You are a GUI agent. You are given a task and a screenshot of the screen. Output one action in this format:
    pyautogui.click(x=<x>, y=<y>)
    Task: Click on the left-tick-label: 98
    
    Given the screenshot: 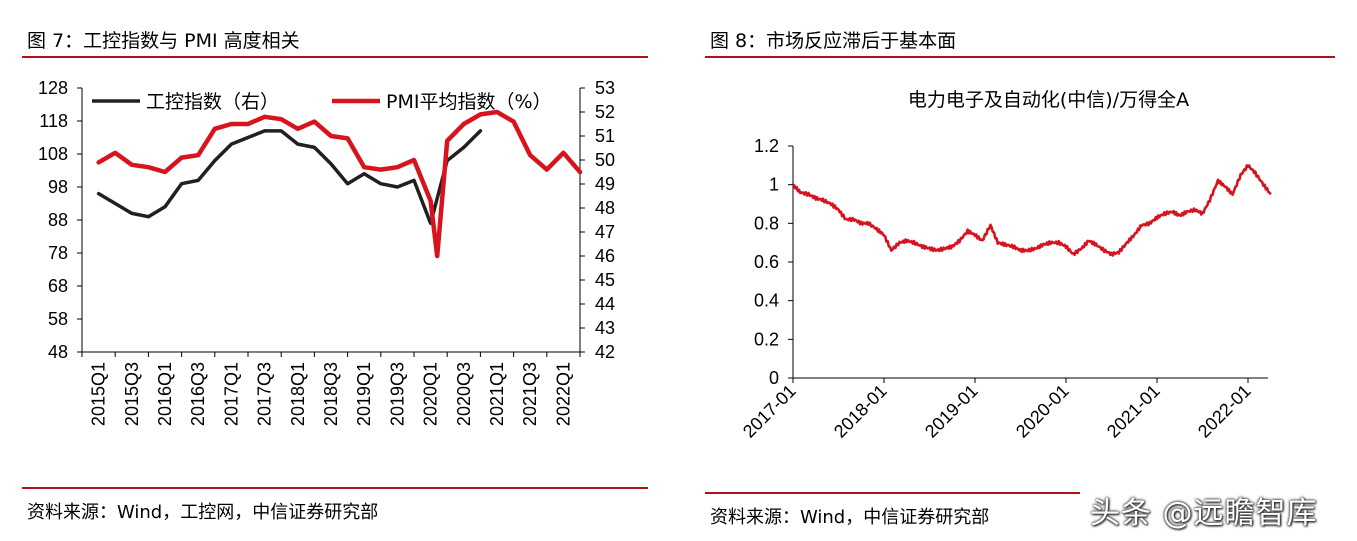 What is the action you would take?
    pyautogui.click(x=58, y=187)
    